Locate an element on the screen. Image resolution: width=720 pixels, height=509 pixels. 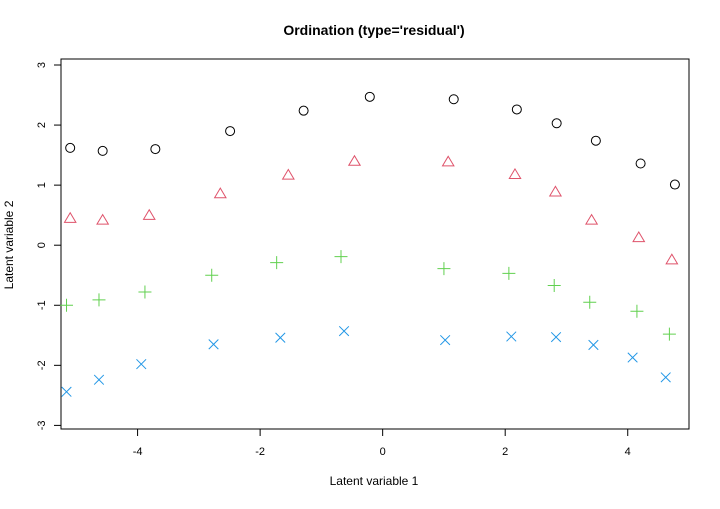
y-tick-label: 3 is located at coordinates (42, 65).